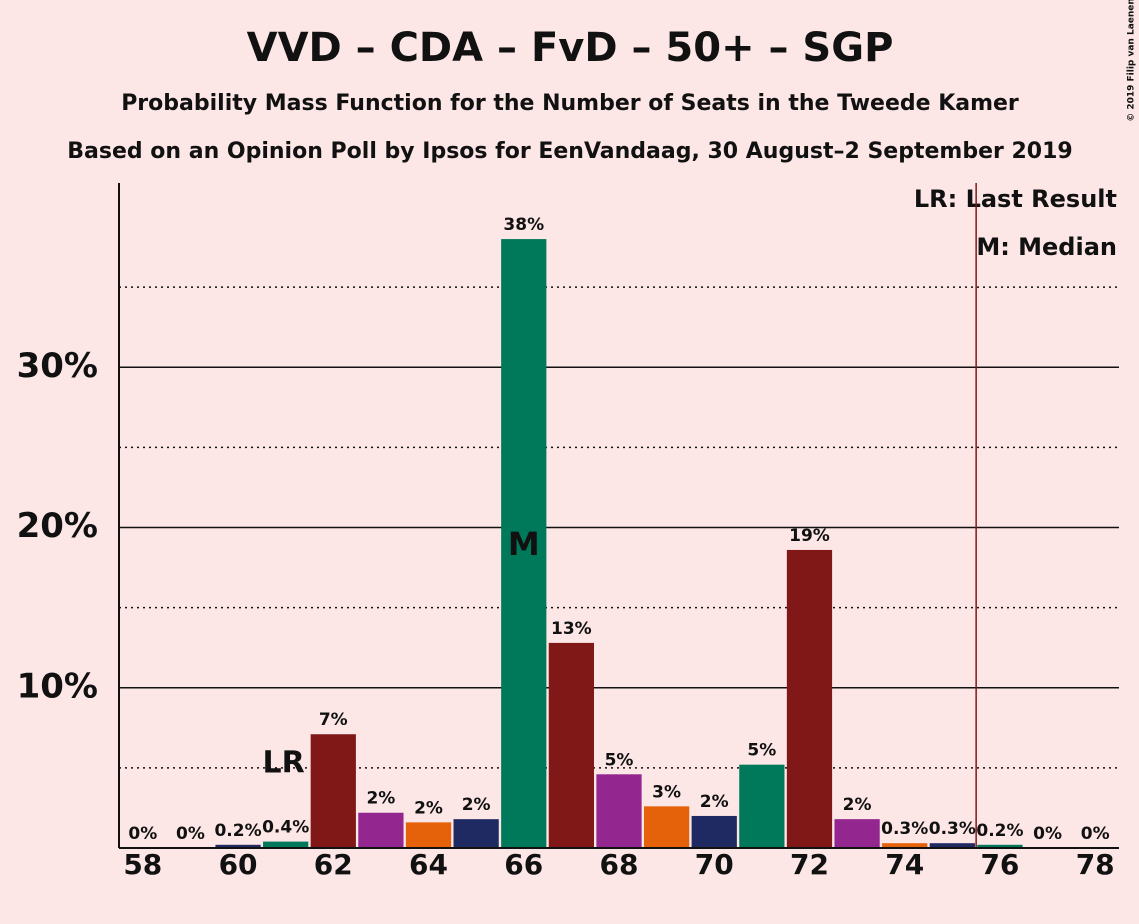 This screenshot has width=1139, height=924. What do you see at coordinates (570, 48) in the screenshot?
I see `chart-title: VVD – CDA – FvD – 50+ – SGP` at bounding box center [570, 48].